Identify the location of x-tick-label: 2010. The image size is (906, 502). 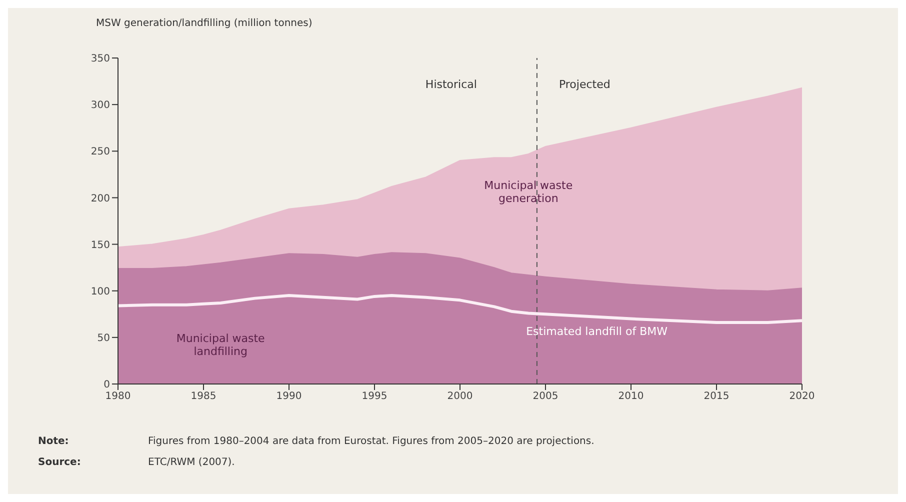
(631, 396).